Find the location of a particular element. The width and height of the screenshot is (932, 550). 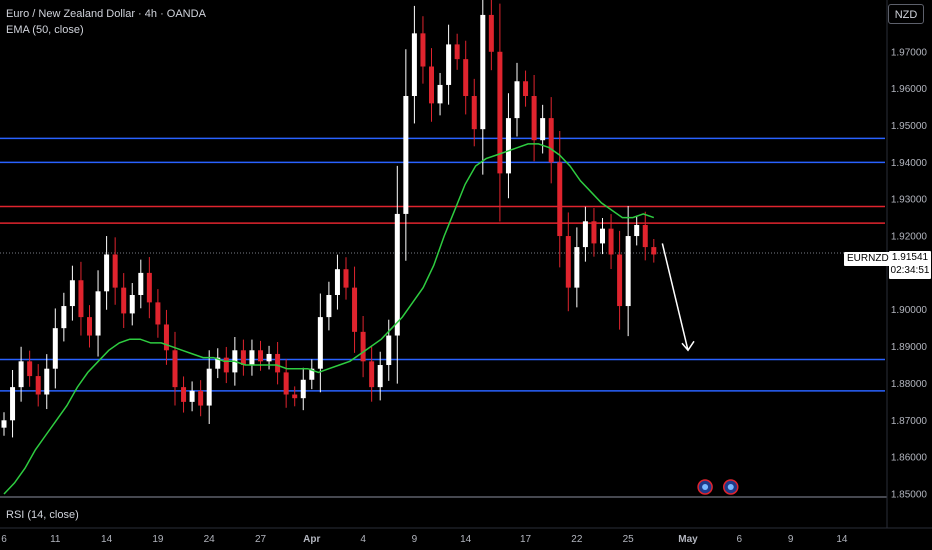

projection-arrow-head is located at coordinates (688, 346).